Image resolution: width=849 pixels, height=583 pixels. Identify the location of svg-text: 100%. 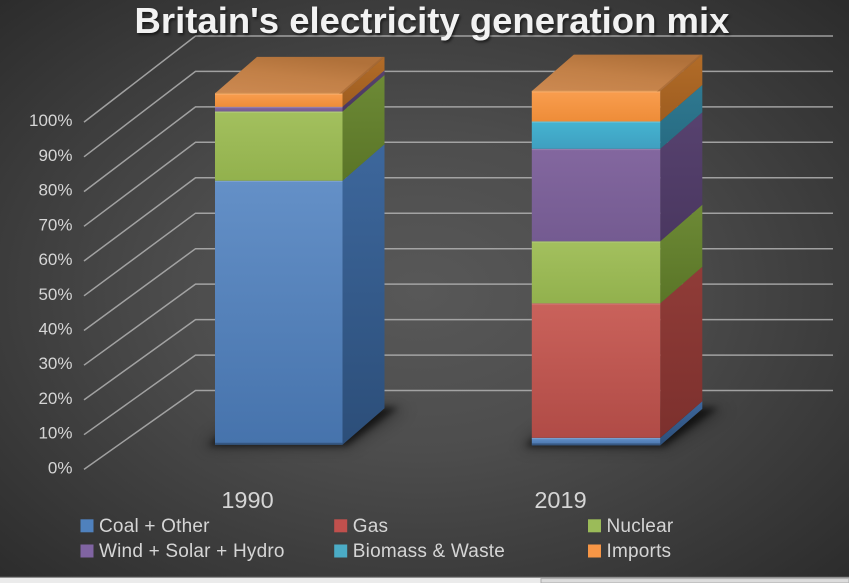
(50, 120).